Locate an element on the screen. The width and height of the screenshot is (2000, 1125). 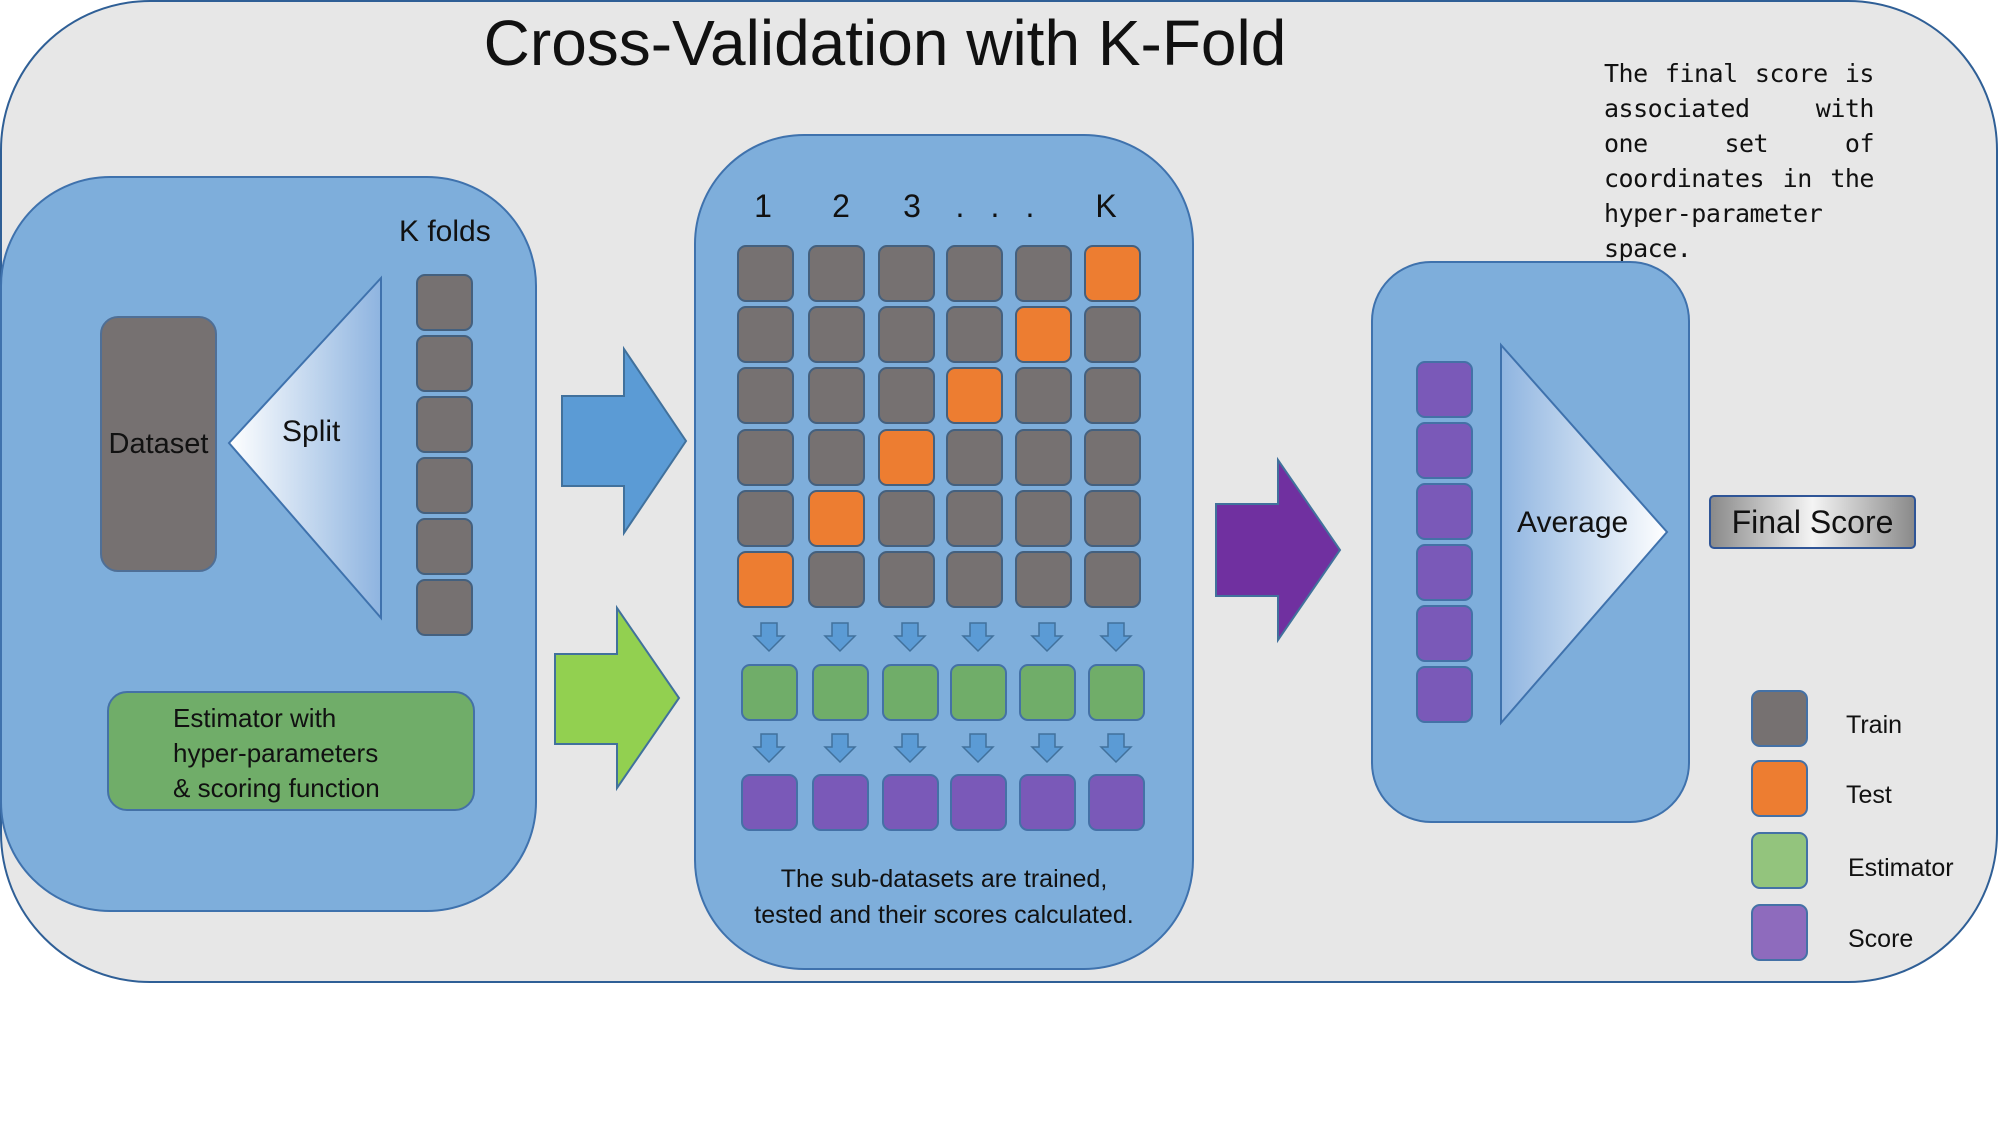
column-header-3: 3 is located at coordinates (912, 206).